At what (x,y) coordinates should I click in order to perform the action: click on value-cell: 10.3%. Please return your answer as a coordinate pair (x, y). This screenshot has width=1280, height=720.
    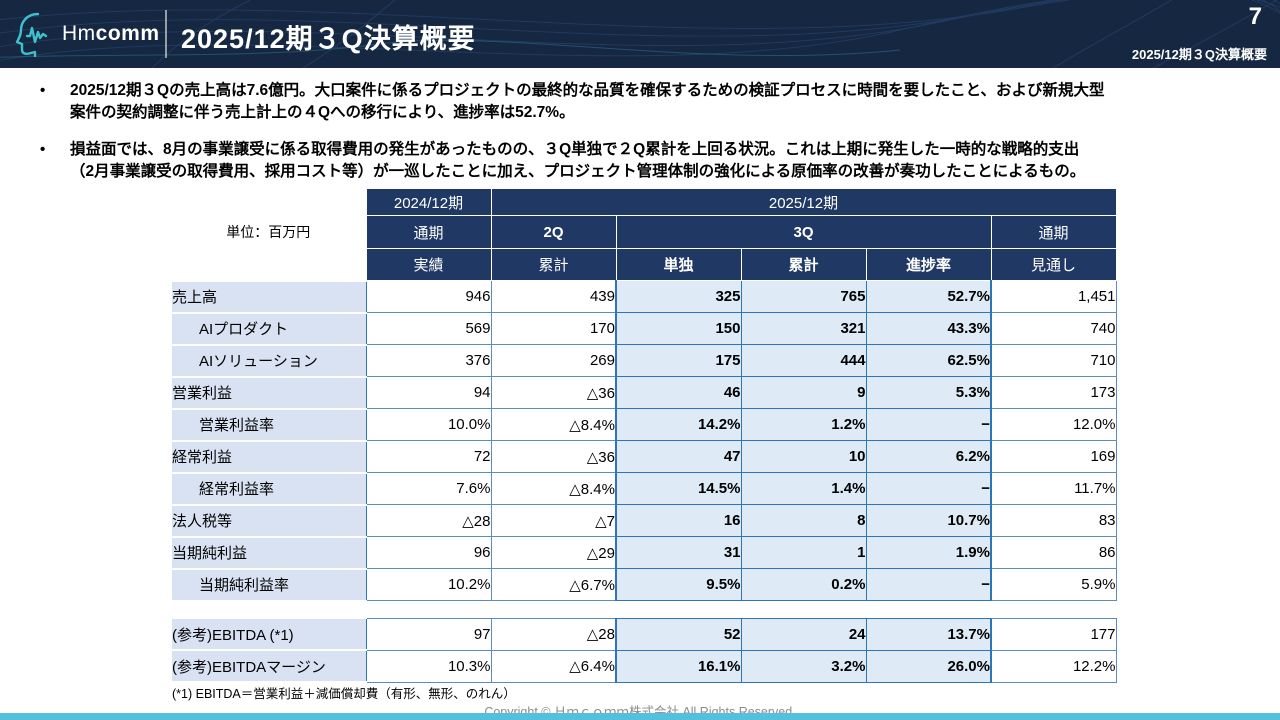
    Looking at the image, I should click on (428, 666).